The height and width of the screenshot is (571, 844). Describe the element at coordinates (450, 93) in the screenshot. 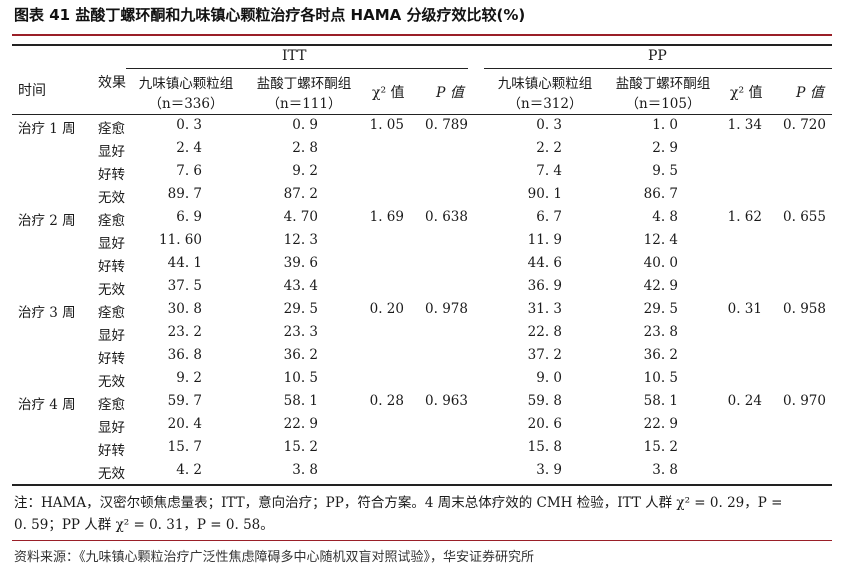

I see `header-itt-p: P 值` at that location.